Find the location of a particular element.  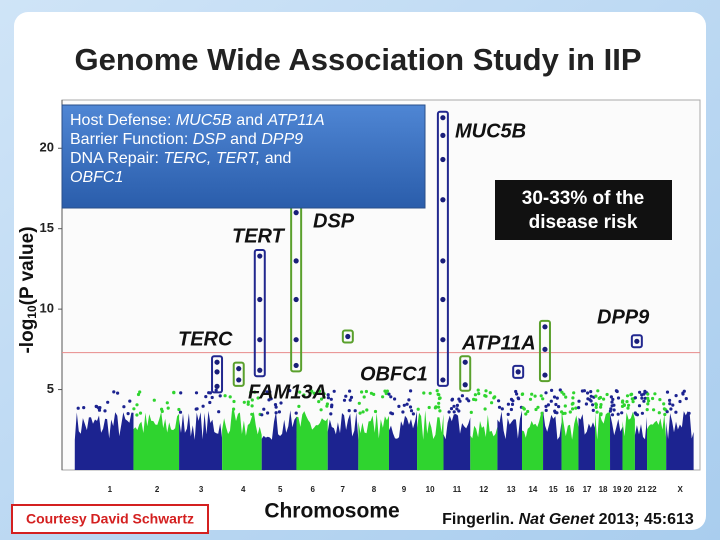

y-label-sub: 10 is located at coordinates (32, 312).